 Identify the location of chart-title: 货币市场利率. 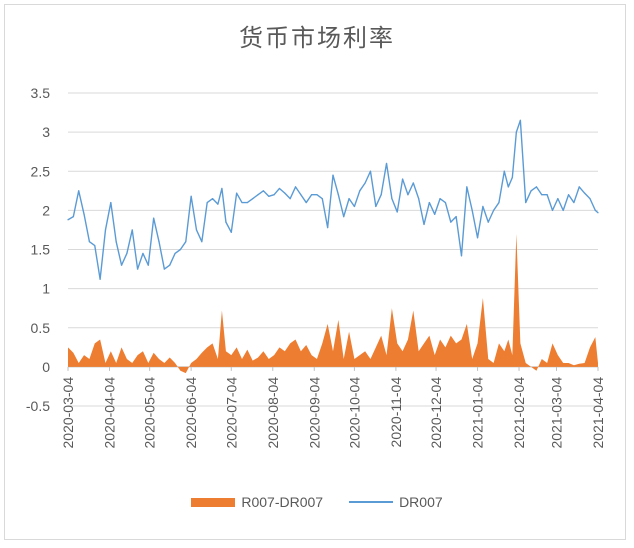
(317, 38).